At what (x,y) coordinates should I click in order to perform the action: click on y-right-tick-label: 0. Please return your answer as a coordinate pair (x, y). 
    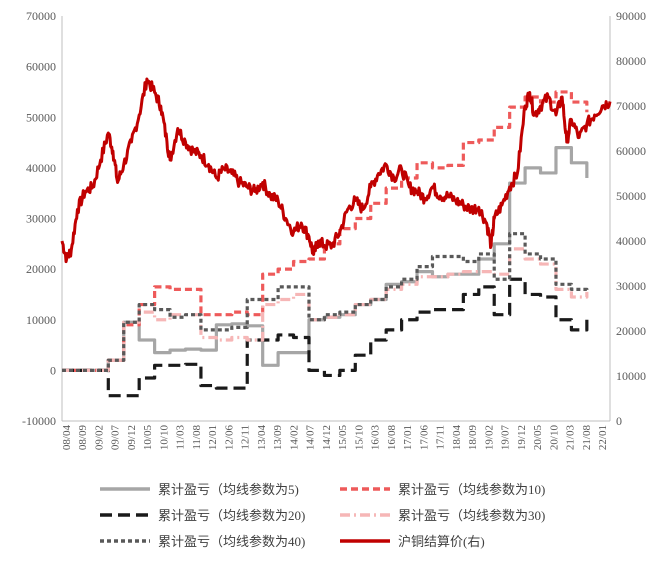
    Looking at the image, I should click on (619, 421).